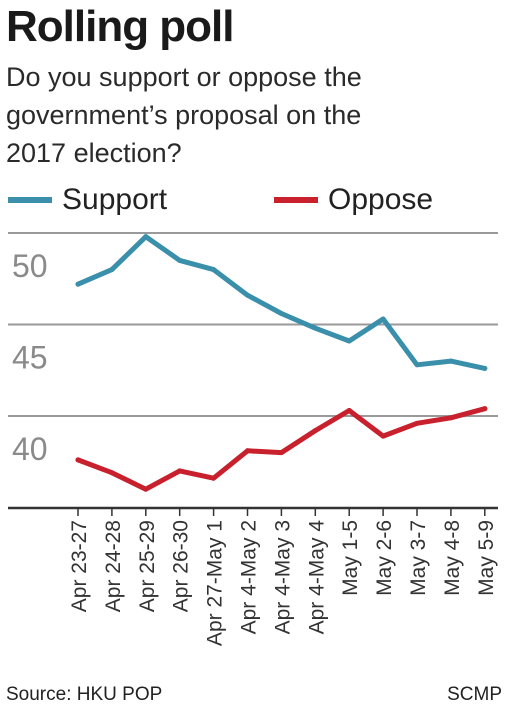 Image resolution: width=508 pixels, height=710 pixels. Describe the element at coordinates (452, 558) in the screenshot. I see `x-tick-label-11: May 4-8` at that location.